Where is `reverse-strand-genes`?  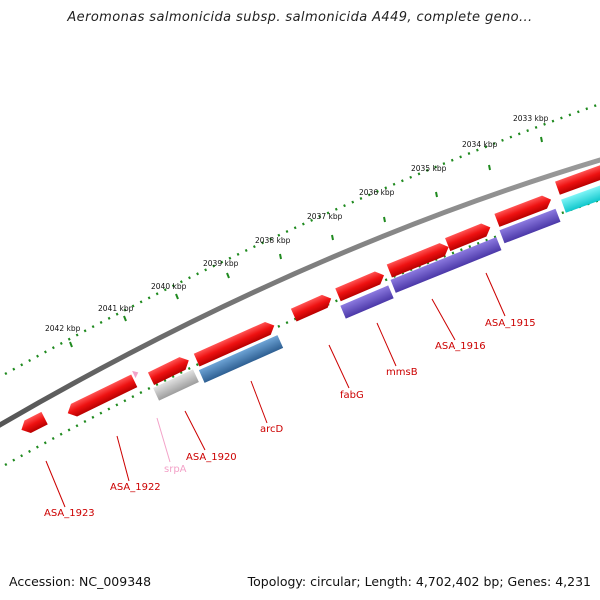
reverse-strand-genes is located at coordinates (79, 403).